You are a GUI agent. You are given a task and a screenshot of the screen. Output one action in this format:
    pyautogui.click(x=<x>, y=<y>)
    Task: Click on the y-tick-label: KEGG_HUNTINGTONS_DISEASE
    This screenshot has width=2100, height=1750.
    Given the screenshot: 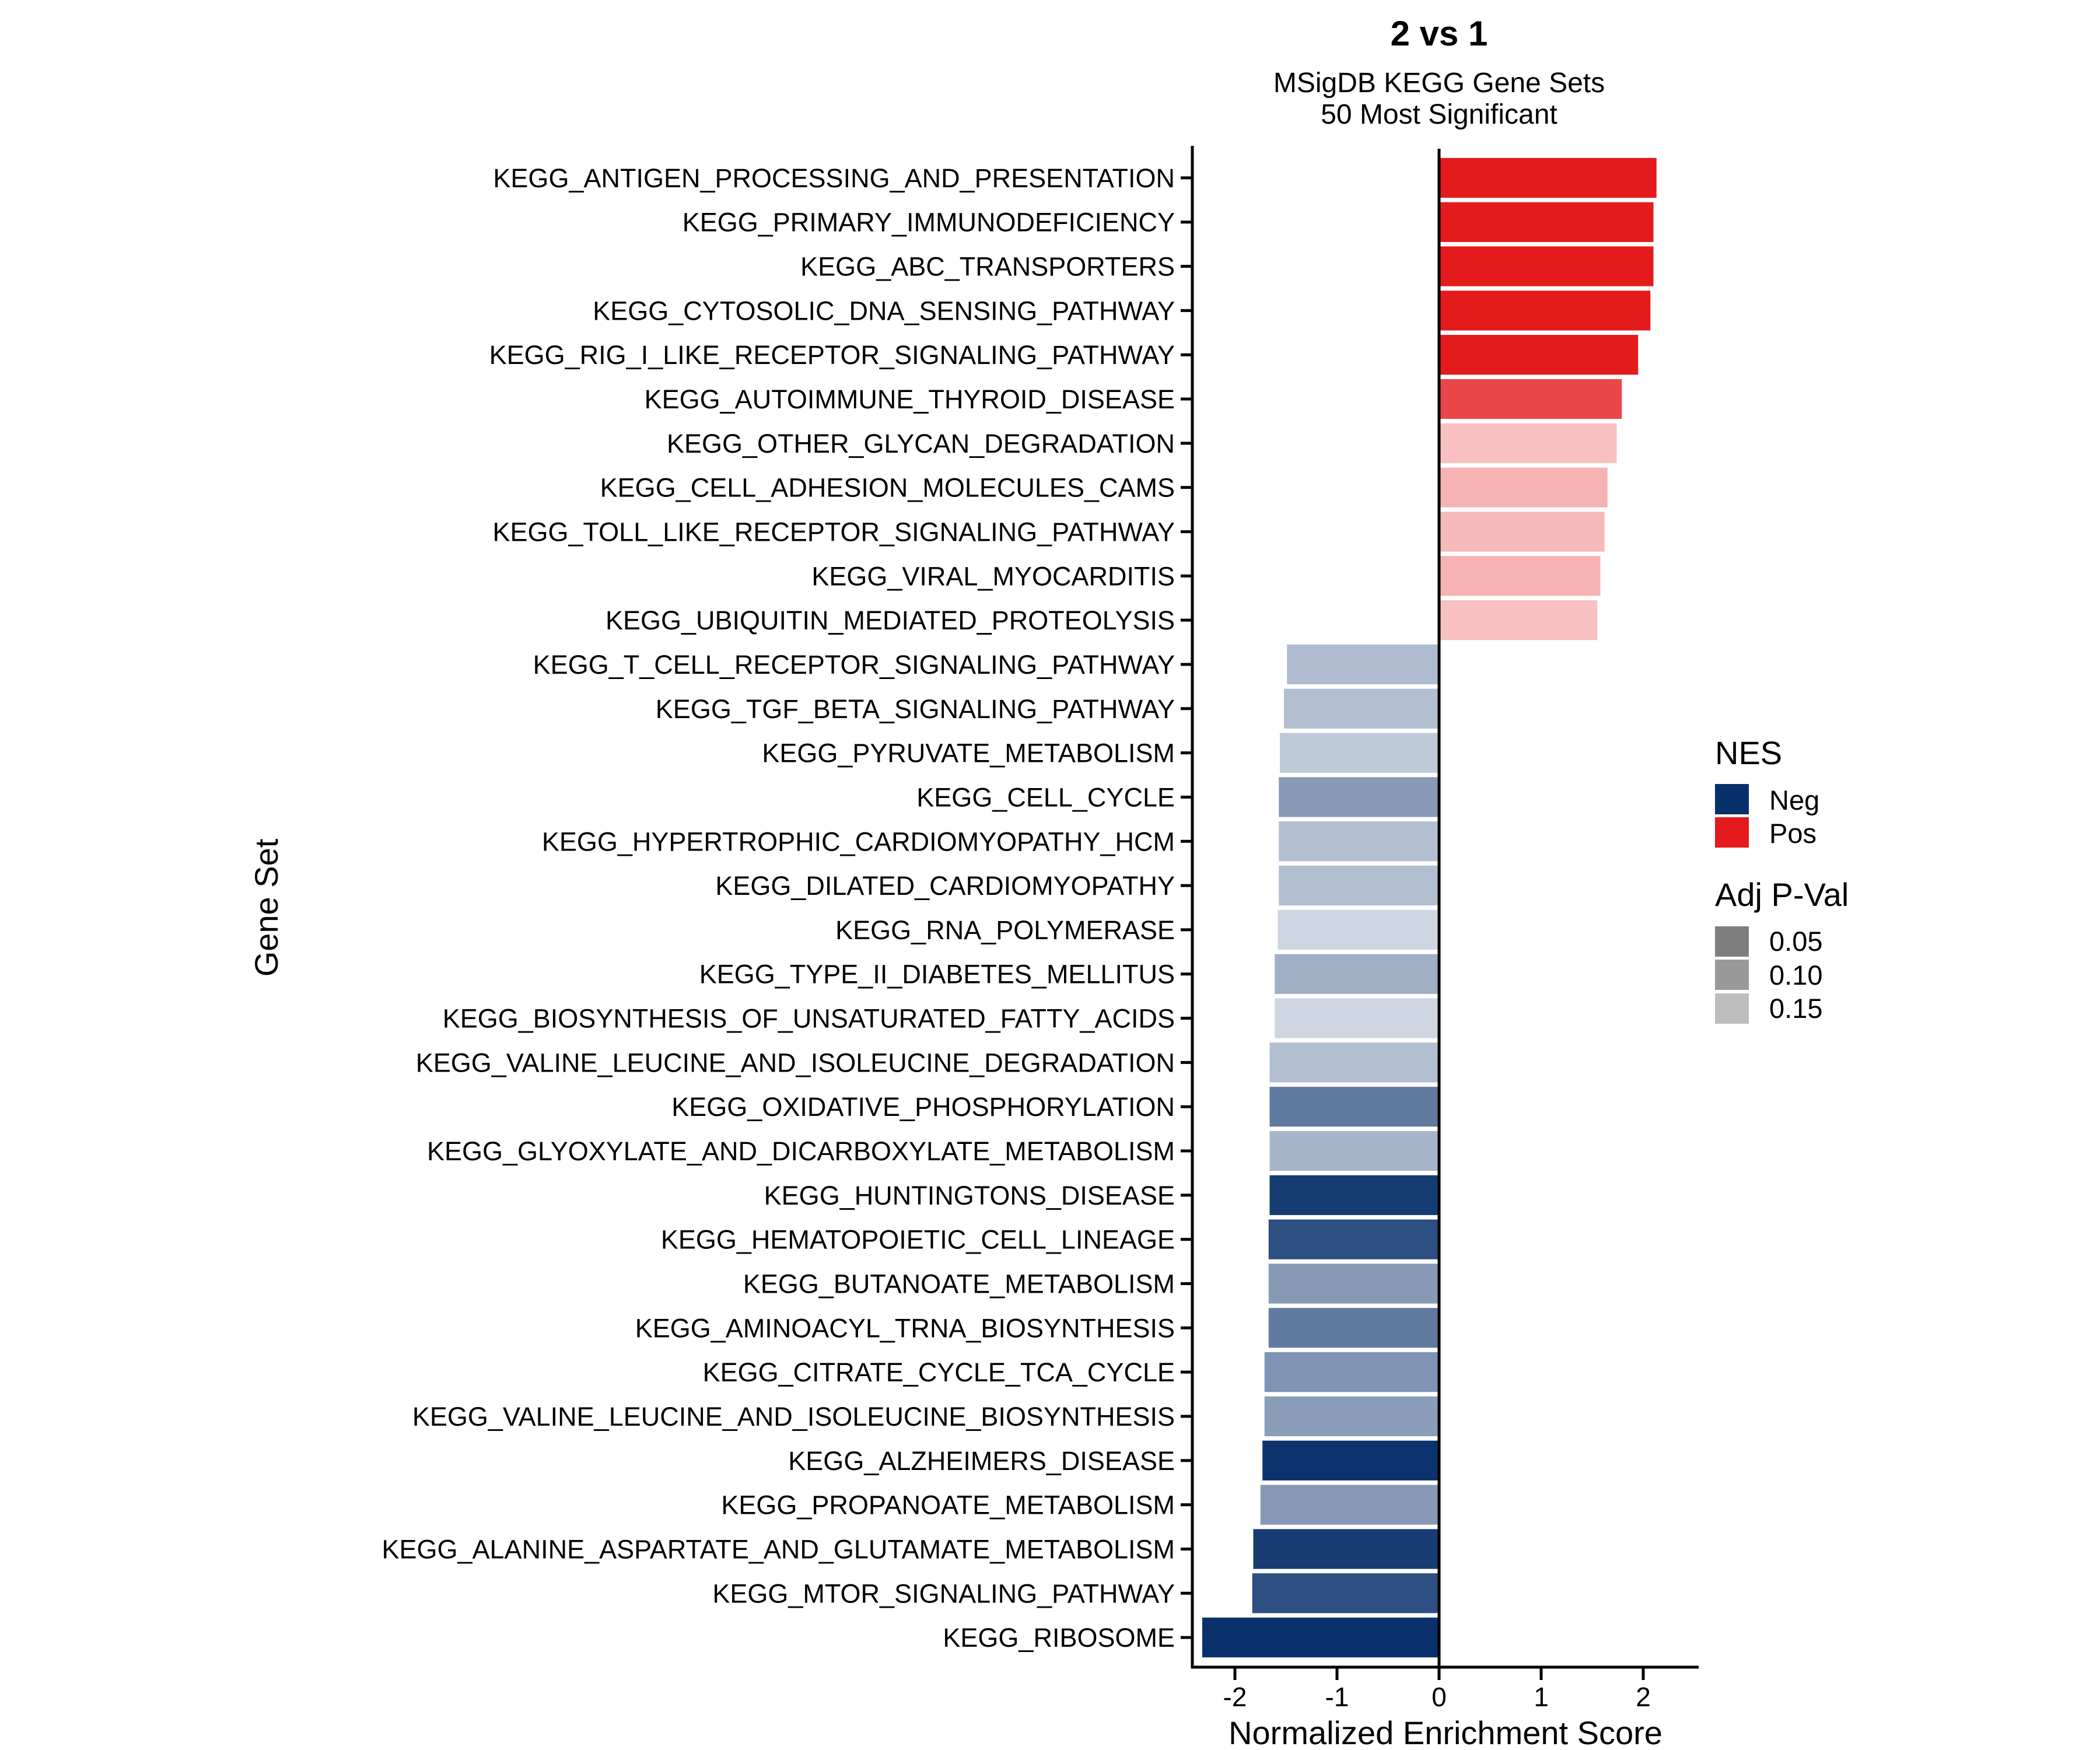 What is the action you would take?
    pyautogui.click(x=970, y=1195)
    